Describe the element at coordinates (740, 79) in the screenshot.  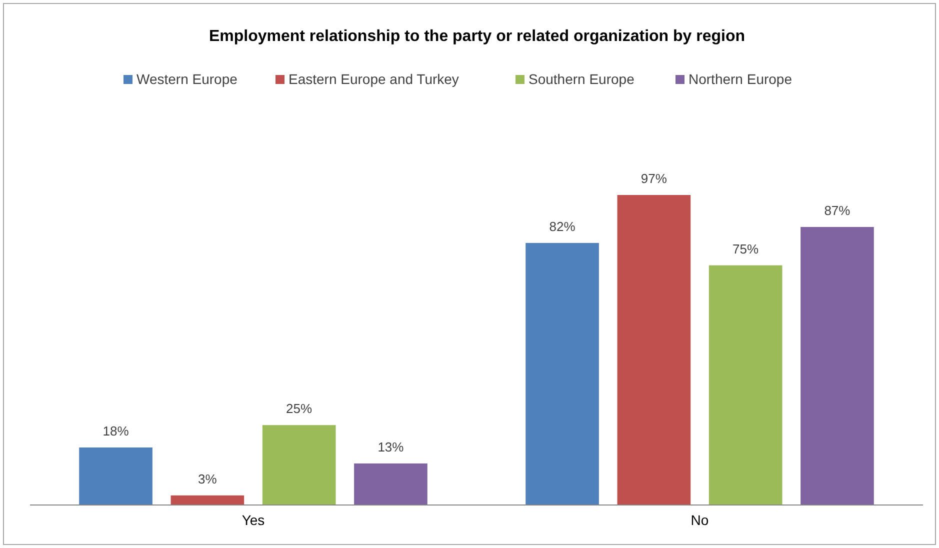
I see `legend-label: Northern Europe` at that location.